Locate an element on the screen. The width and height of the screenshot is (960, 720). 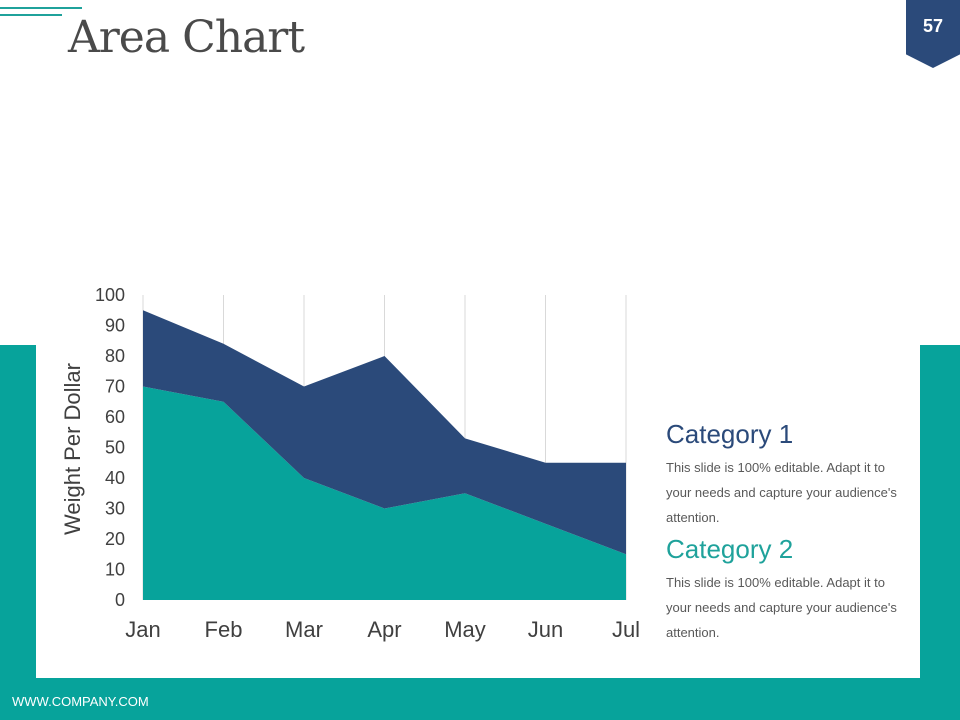
x-tick-label-feb: Feb is located at coordinates (224, 629).